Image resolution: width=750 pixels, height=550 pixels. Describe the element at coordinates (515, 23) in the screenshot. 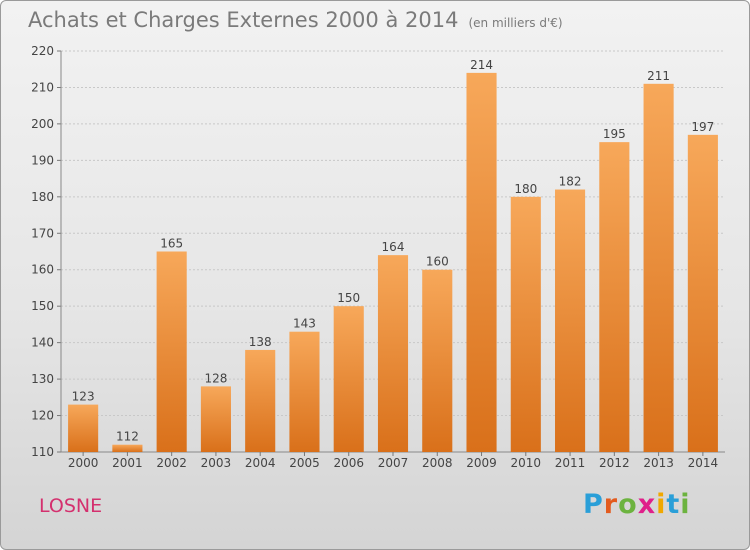

I see `chart-subtitle: (en milliers d'€)` at that location.